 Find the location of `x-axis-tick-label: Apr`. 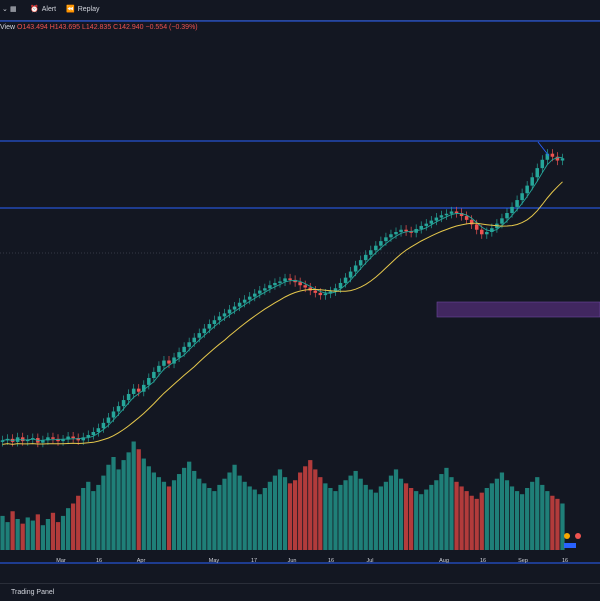

x-axis-tick-label: Apr is located at coordinates (141, 561).